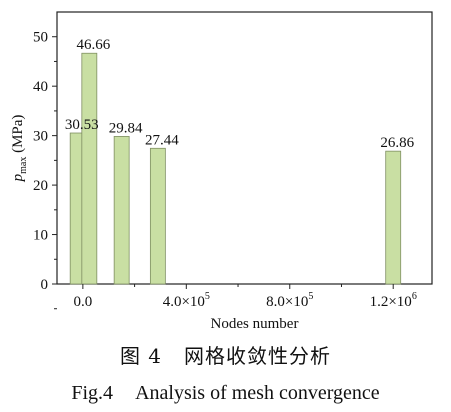 This screenshot has width=451, height=412. What do you see at coordinates (40, 38) in the screenshot?
I see `y-tick-label-5: 50` at bounding box center [40, 38].